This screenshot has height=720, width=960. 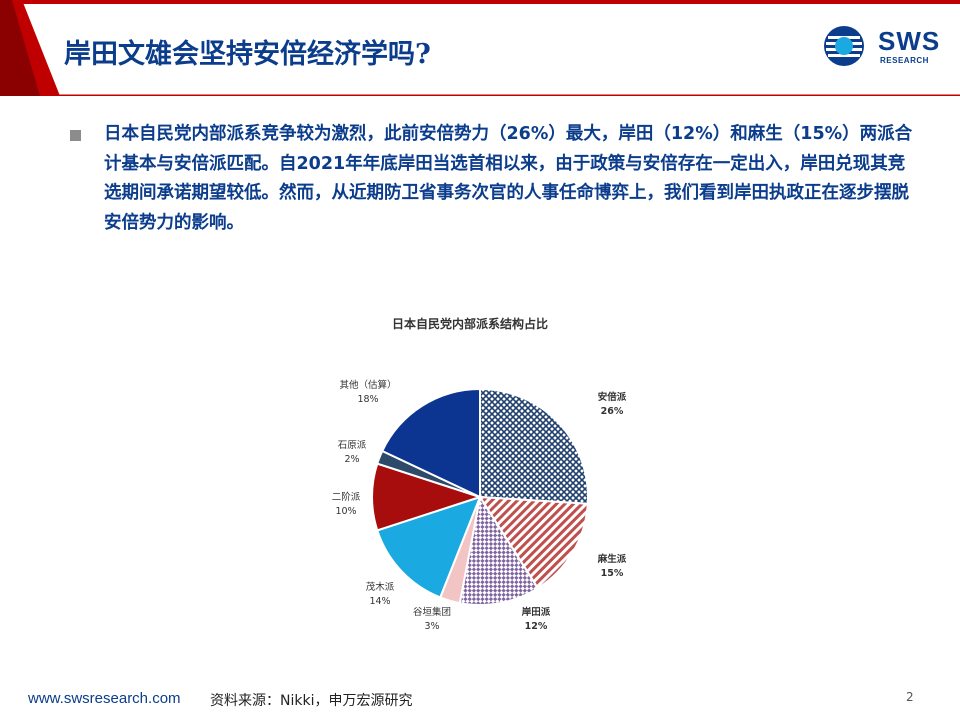 What do you see at coordinates (480, 48) in the screenshot?
I see `slide-header` at bounding box center [480, 48].